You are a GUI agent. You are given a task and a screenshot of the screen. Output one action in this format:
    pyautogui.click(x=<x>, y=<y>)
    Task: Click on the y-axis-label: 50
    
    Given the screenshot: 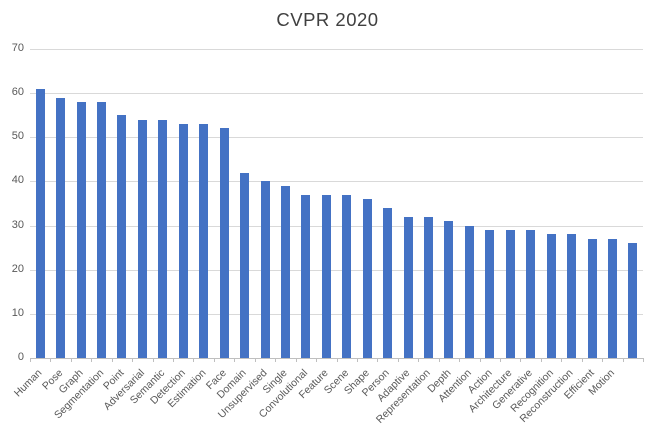 What is the action you would take?
    pyautogui.click(x=17, y=136)
    